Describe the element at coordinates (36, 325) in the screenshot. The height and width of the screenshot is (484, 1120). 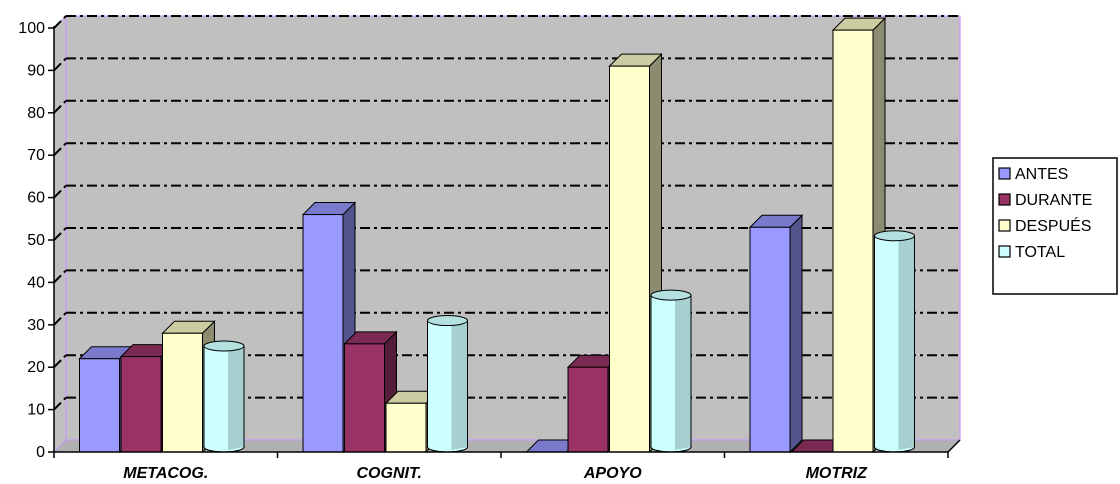
I see `y-tick-label: 30` at that location.